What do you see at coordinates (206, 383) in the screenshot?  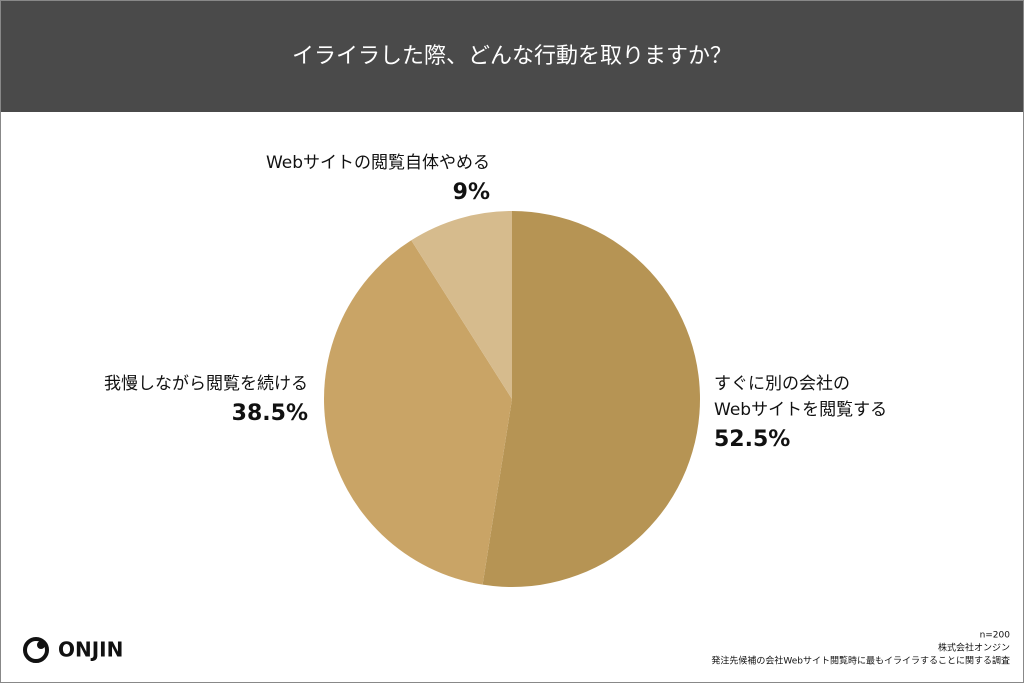 I see `slice-label: 我慢しながら閲覧を続ける` at bounding box center [206, 383].